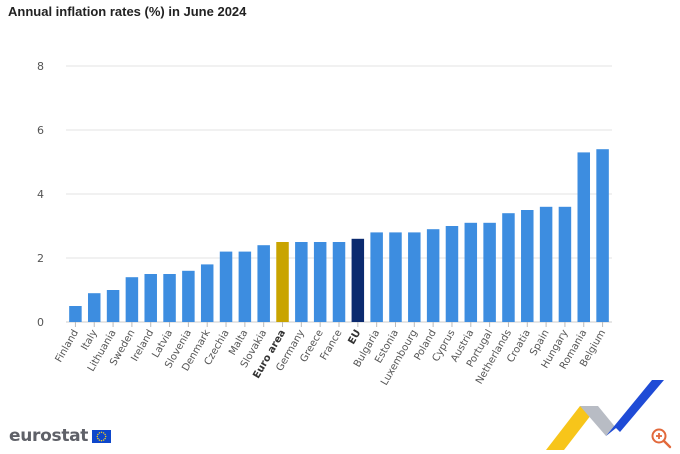 This screenshot has height=454, width=680. Describe the element at coordinates (67, 346) in the screenshot. I see `x-tick-label: Finland` at that location.